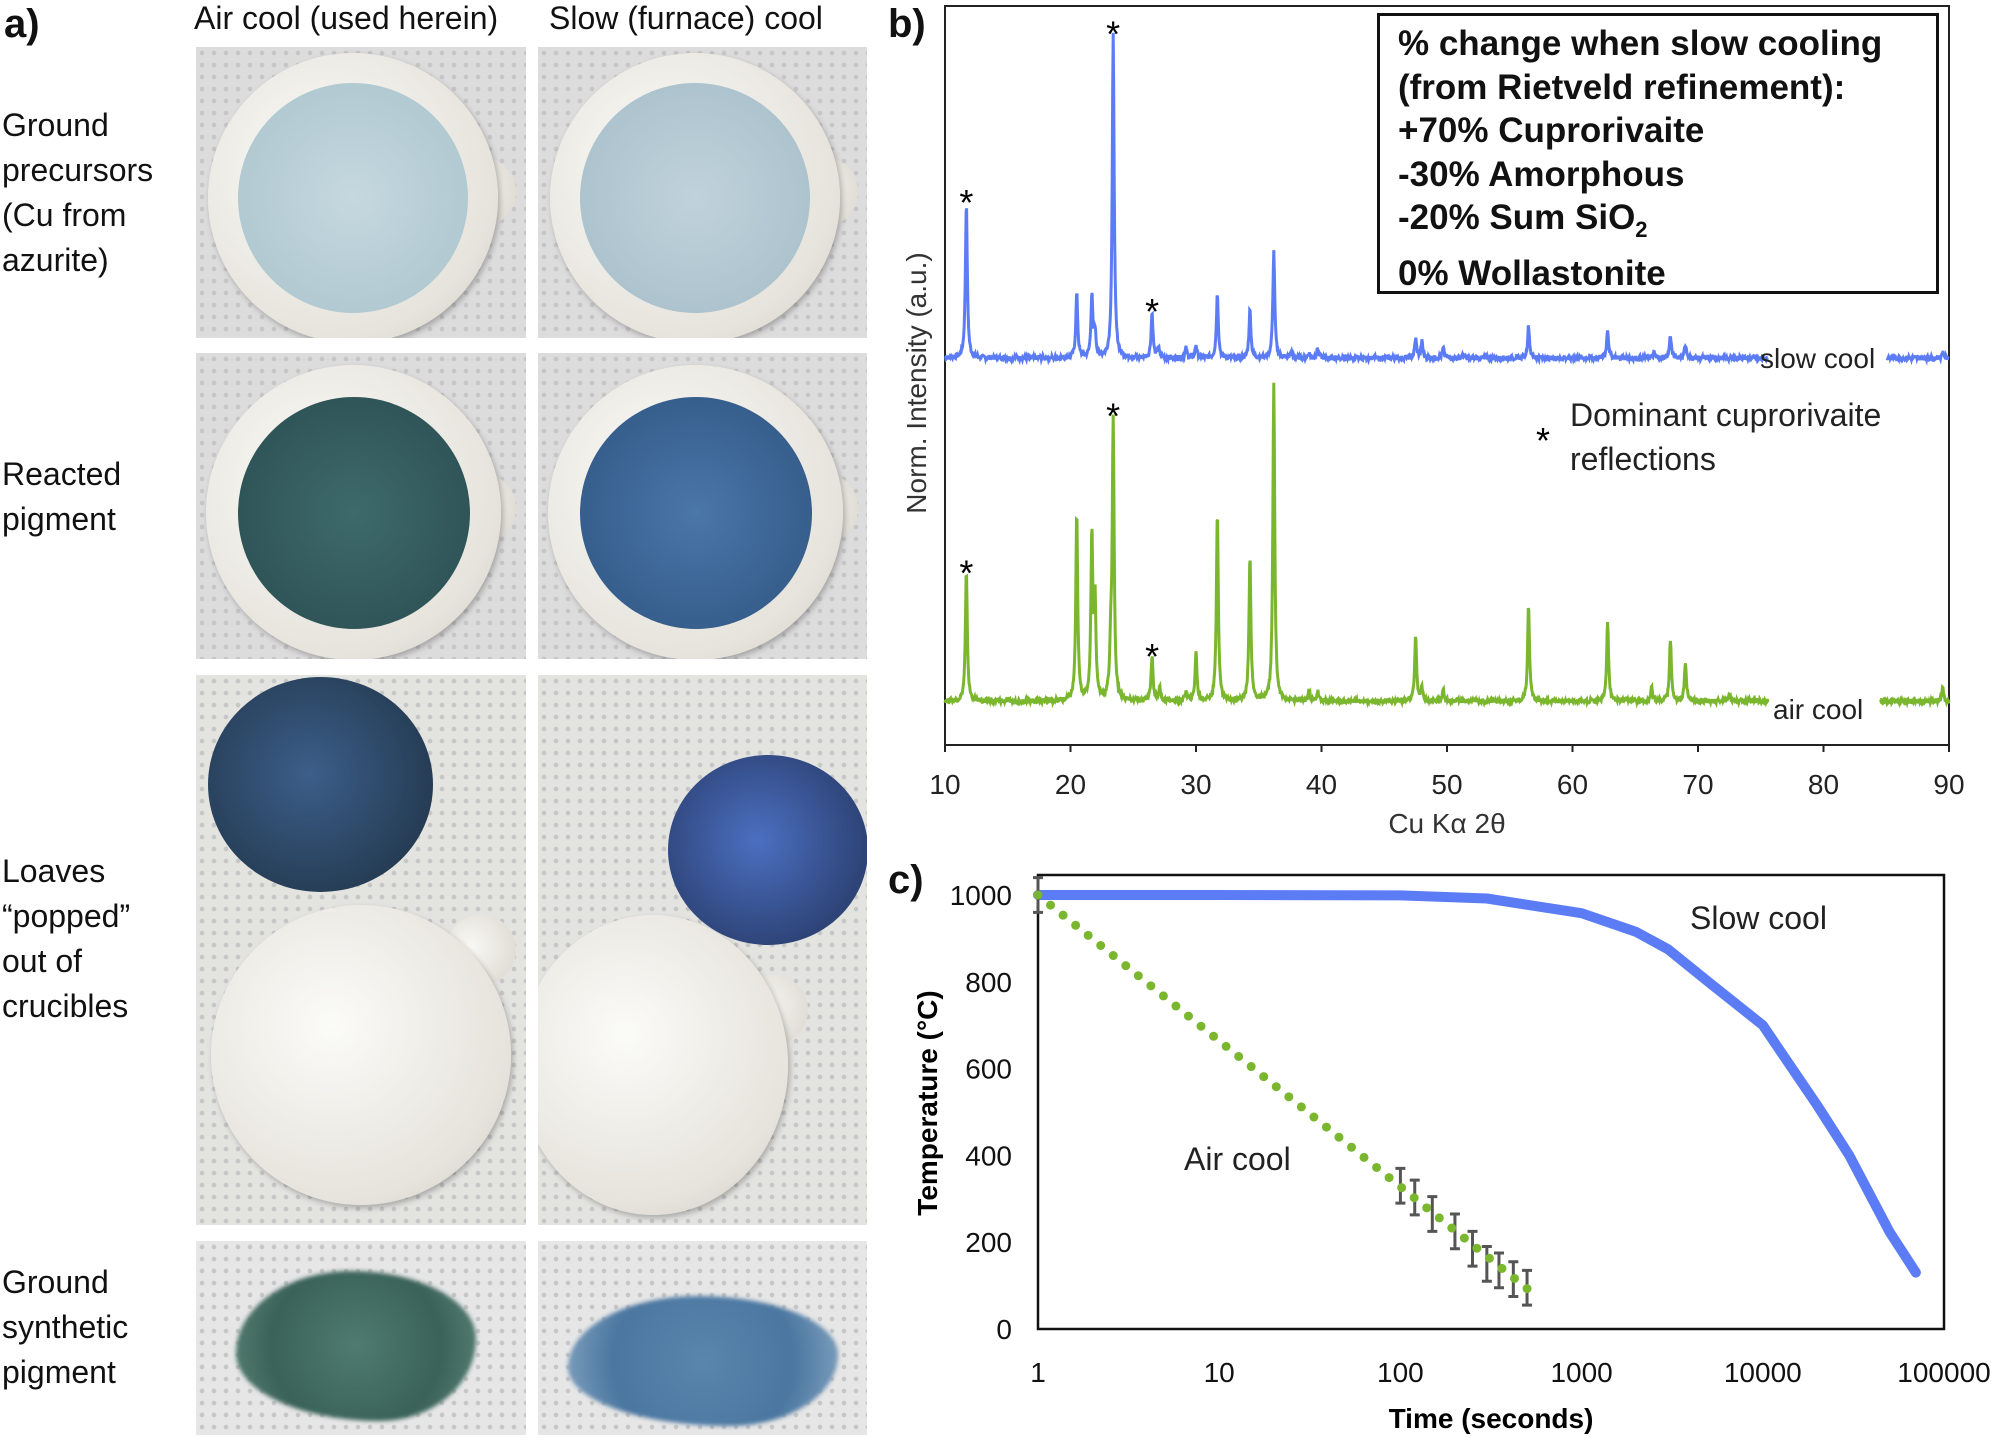 The width and height of the screenshot is (2000, 1438). Describe the element at coordinates (1541, 174) in the screenshot. I see `legend-line: -30% Amorphous` at that location.